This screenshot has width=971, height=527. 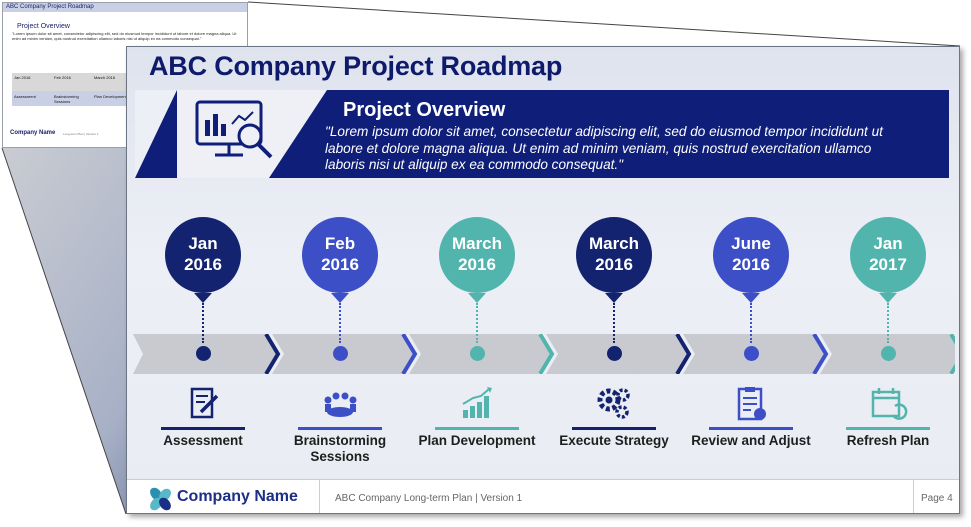 What do you see at coordinates (33, 133) in the screenshot?
I see `thumbnail-company-name: Company Name` at bounding box center [33, 133].